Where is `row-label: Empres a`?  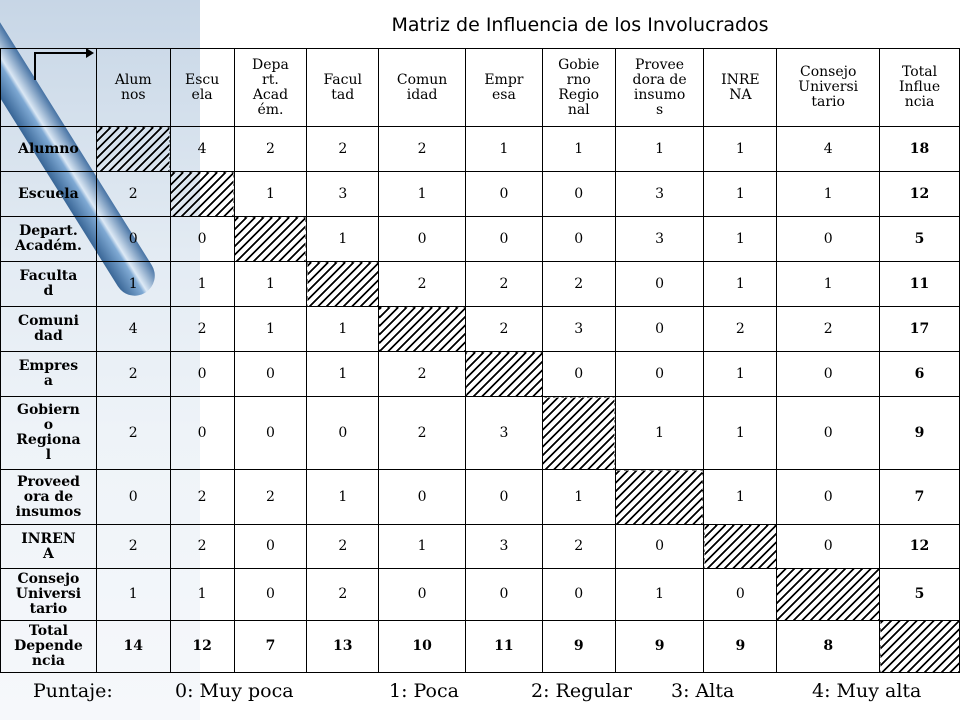 row-label: Empres a is located at coordinates (48, 374).